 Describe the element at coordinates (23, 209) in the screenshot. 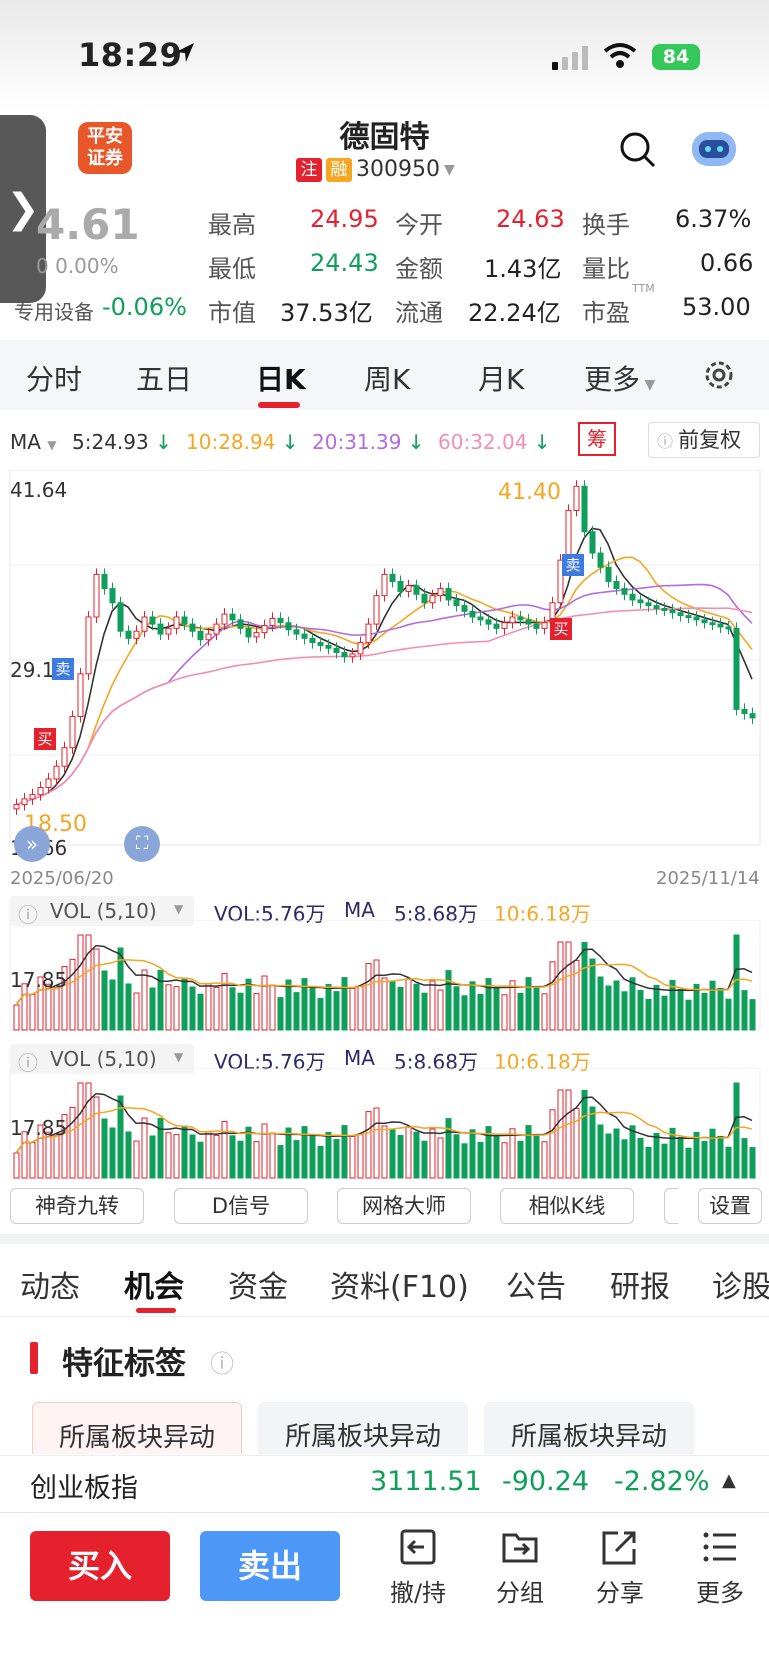

I see `side-panel-handle: ❯` at that location.